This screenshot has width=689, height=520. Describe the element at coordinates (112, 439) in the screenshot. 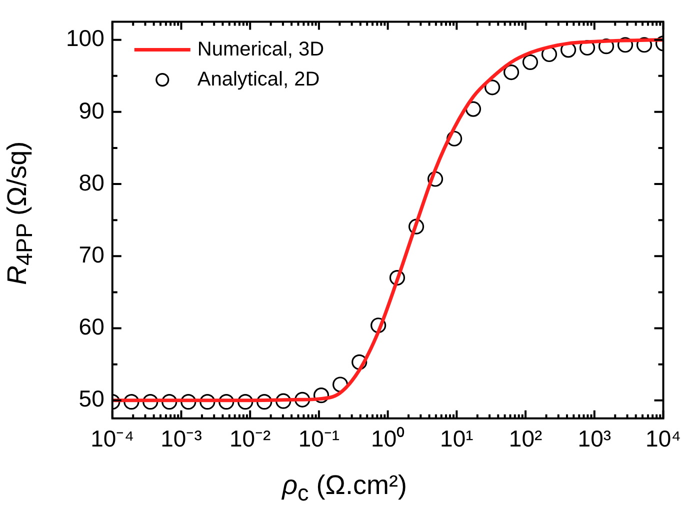

I see `x-tick-label: 10⁻⁴` at that location.